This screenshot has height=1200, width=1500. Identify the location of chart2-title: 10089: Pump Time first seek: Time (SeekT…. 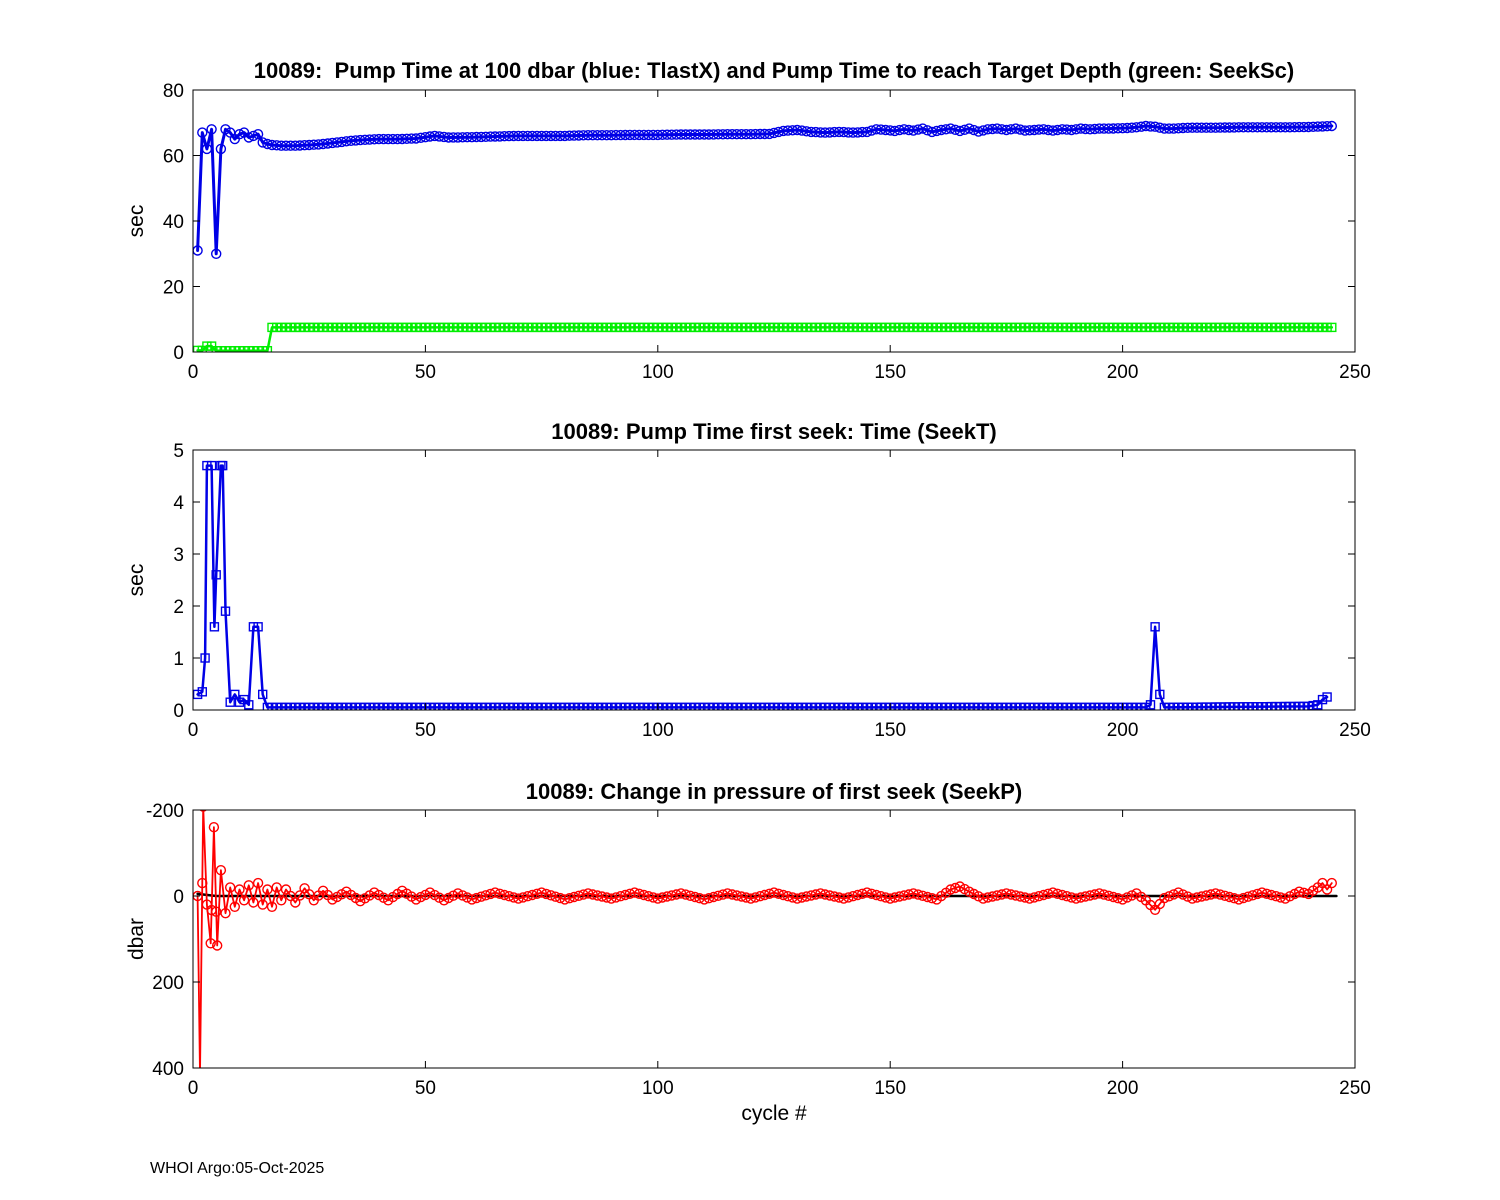
(774, 431).